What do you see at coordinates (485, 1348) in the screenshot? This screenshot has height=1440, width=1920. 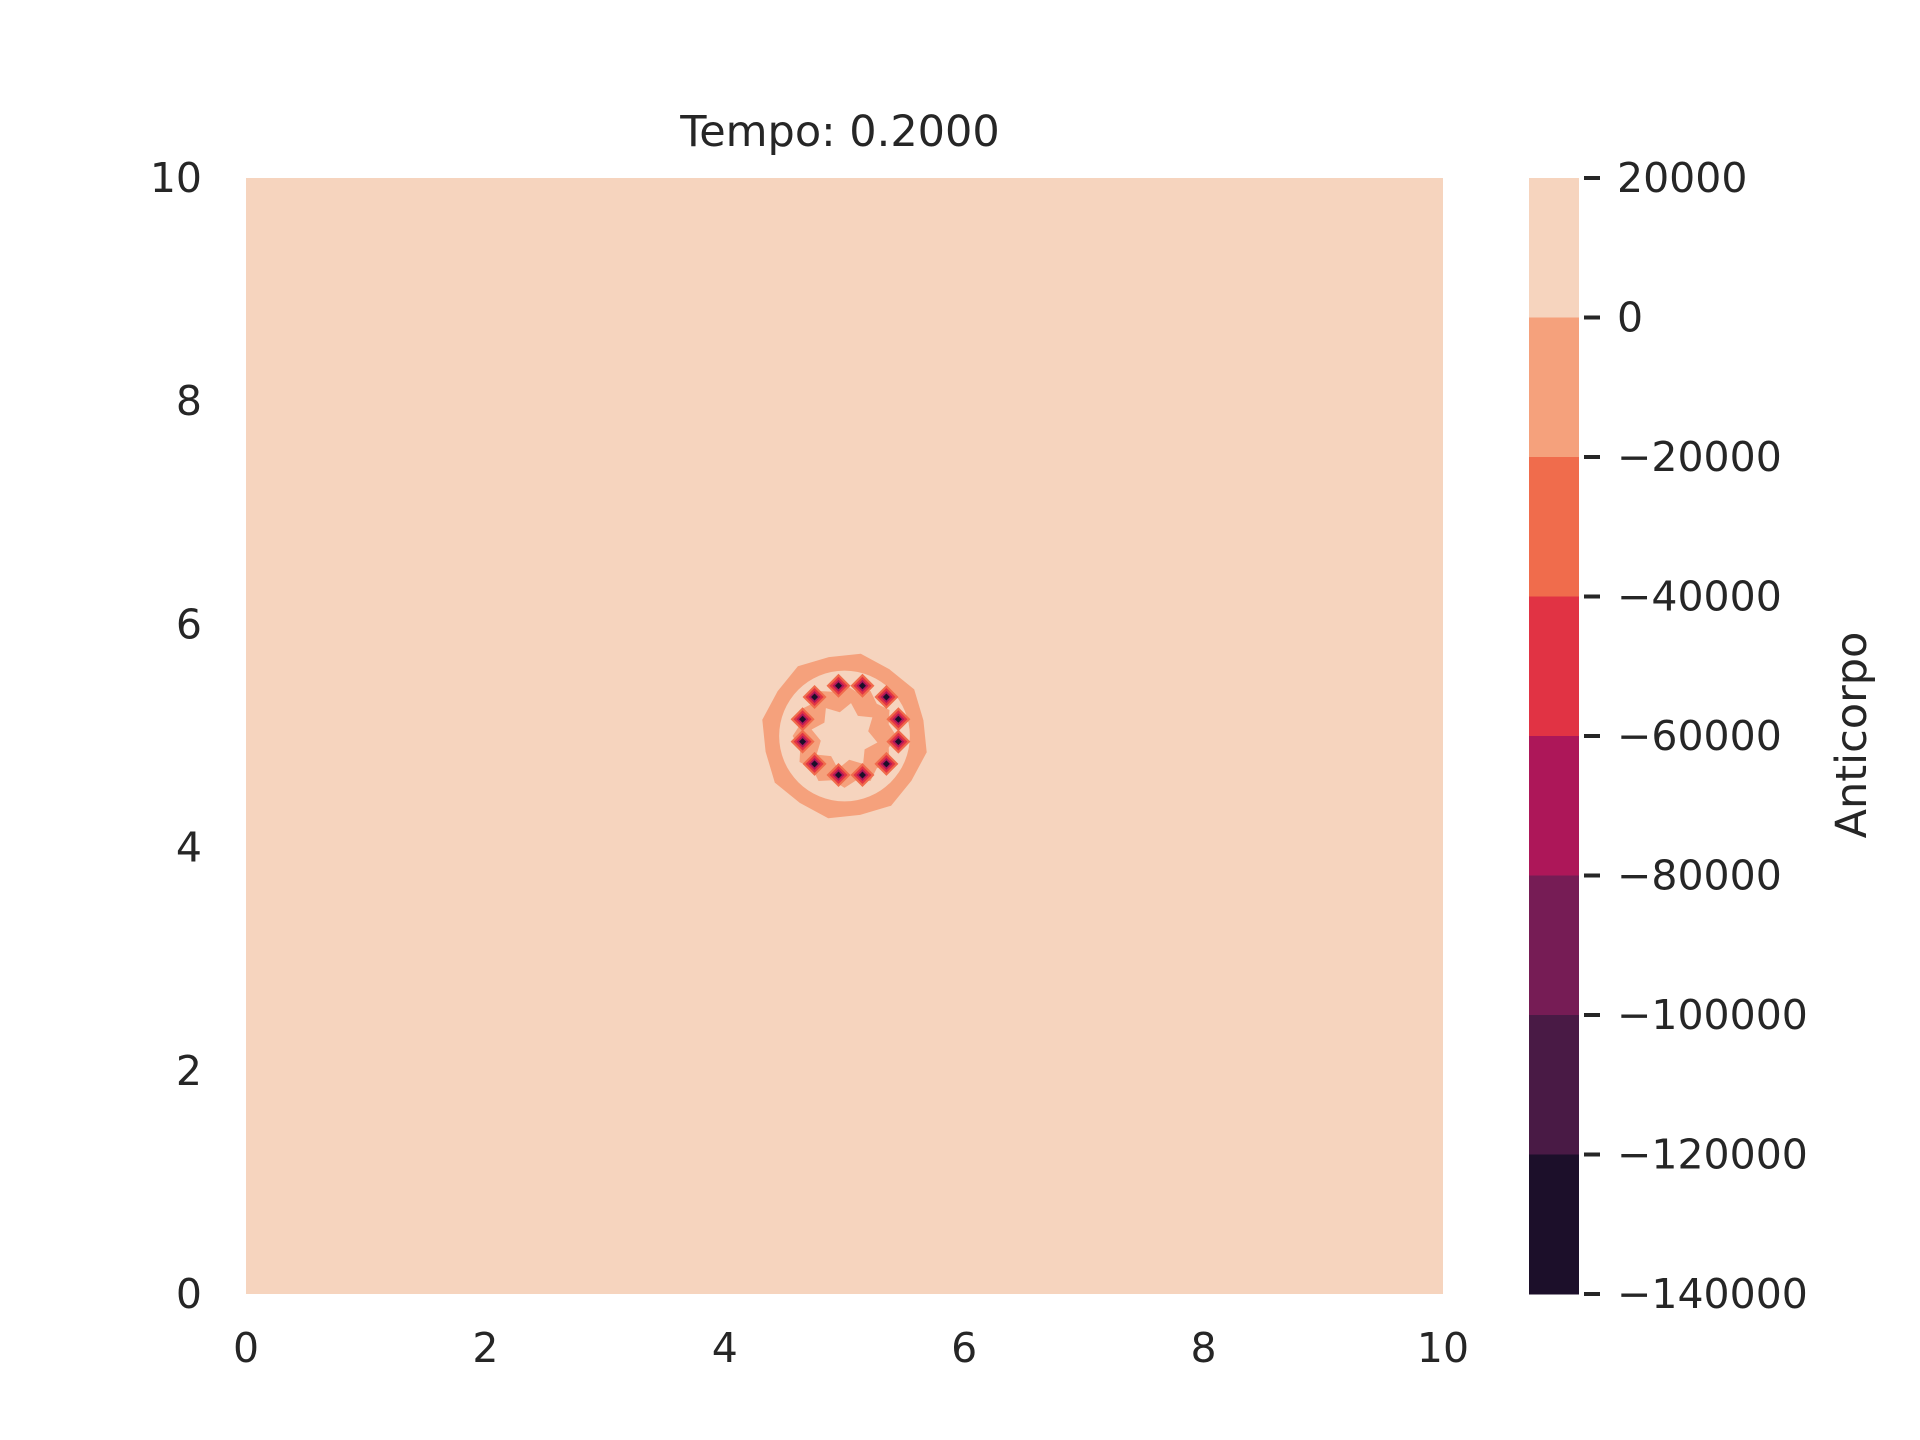 I see `x-tick-label: 2` at bounding box center [485, 1348].